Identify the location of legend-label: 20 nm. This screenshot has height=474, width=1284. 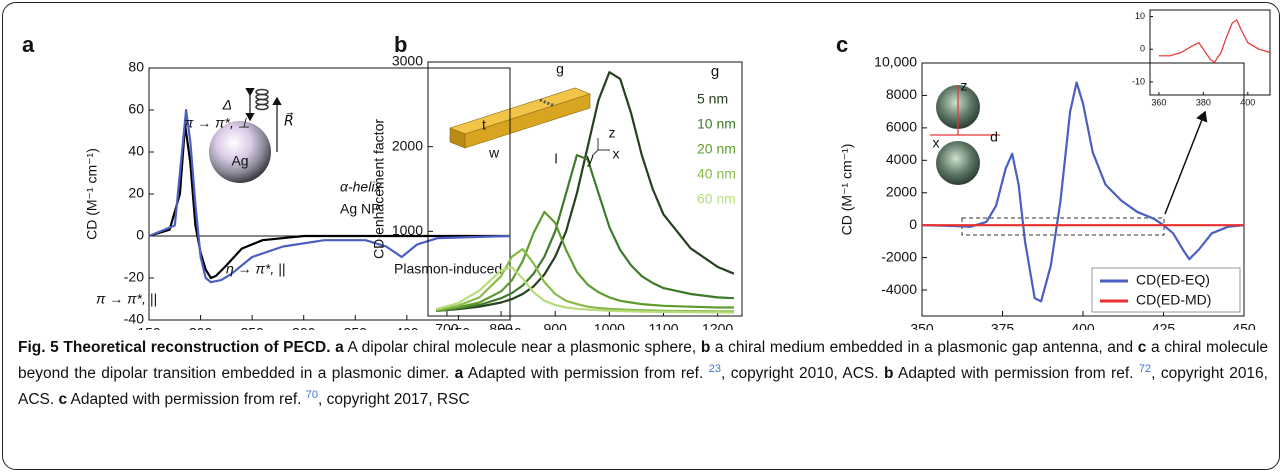
(716, 149).